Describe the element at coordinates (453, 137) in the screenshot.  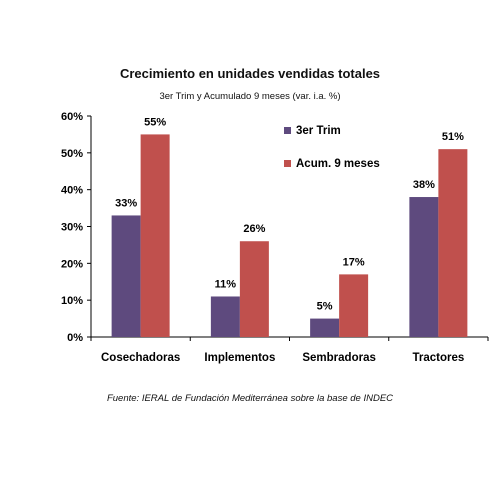
I see `bar-value-label: 51%` at that location.